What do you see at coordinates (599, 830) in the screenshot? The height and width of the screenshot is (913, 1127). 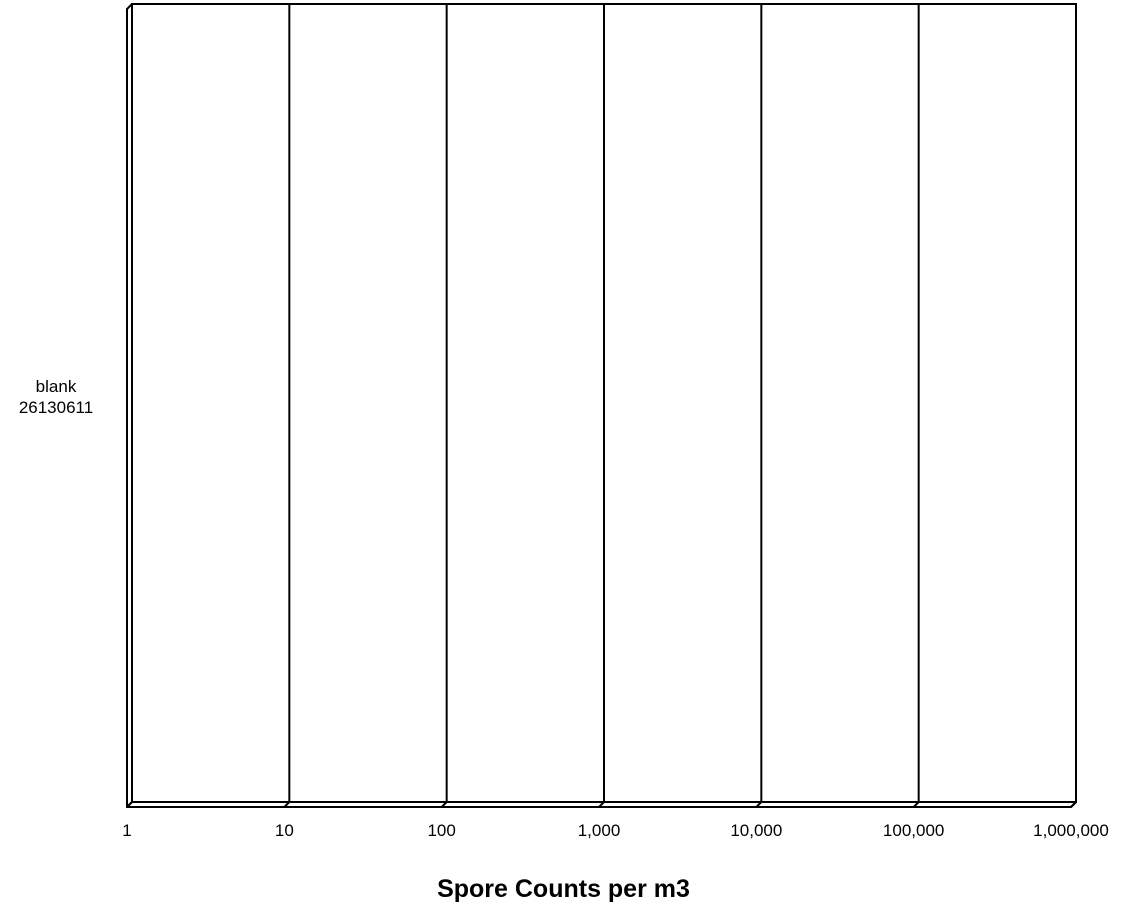 I see `x-tick-label: 1,000` at bounding box center [599, 830].